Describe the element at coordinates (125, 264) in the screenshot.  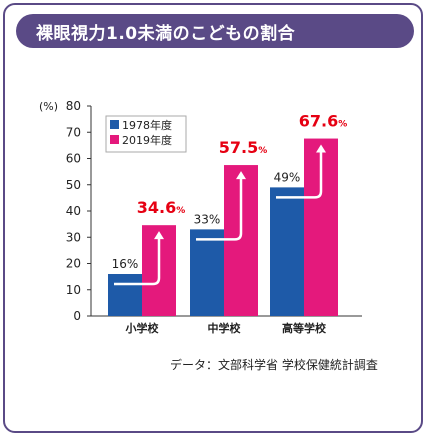
I see `data-label-1978: 16%` at that location.